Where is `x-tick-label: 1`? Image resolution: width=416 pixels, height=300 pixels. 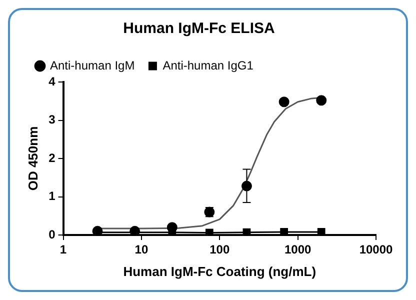 x-tick-label: 1 is located at coordinates (63, 249).